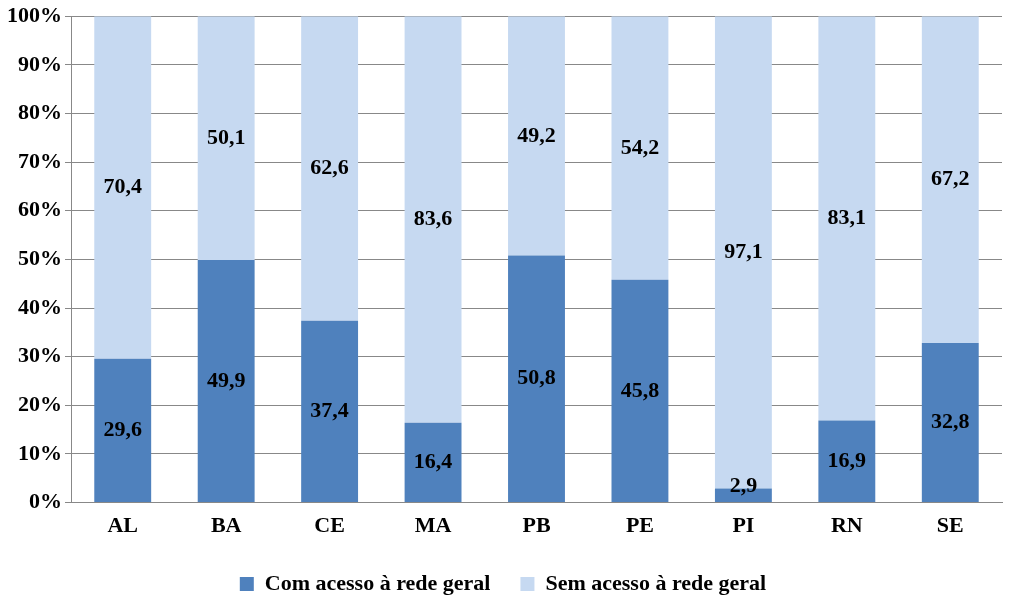  Describe the element at coordinates (34, 14) in the screenshot. I see `y-tick-label: 100%` at that location.